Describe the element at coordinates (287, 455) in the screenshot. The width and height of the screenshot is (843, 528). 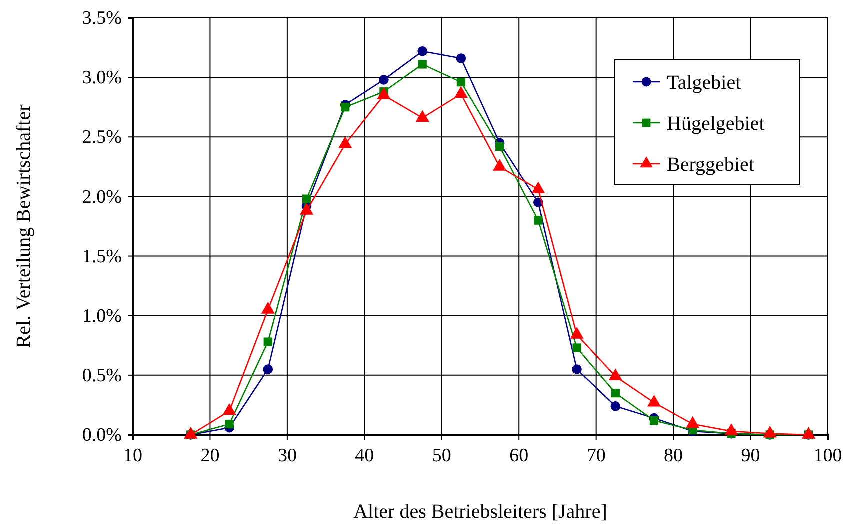
I see `x-tick-label: 30` at that location.